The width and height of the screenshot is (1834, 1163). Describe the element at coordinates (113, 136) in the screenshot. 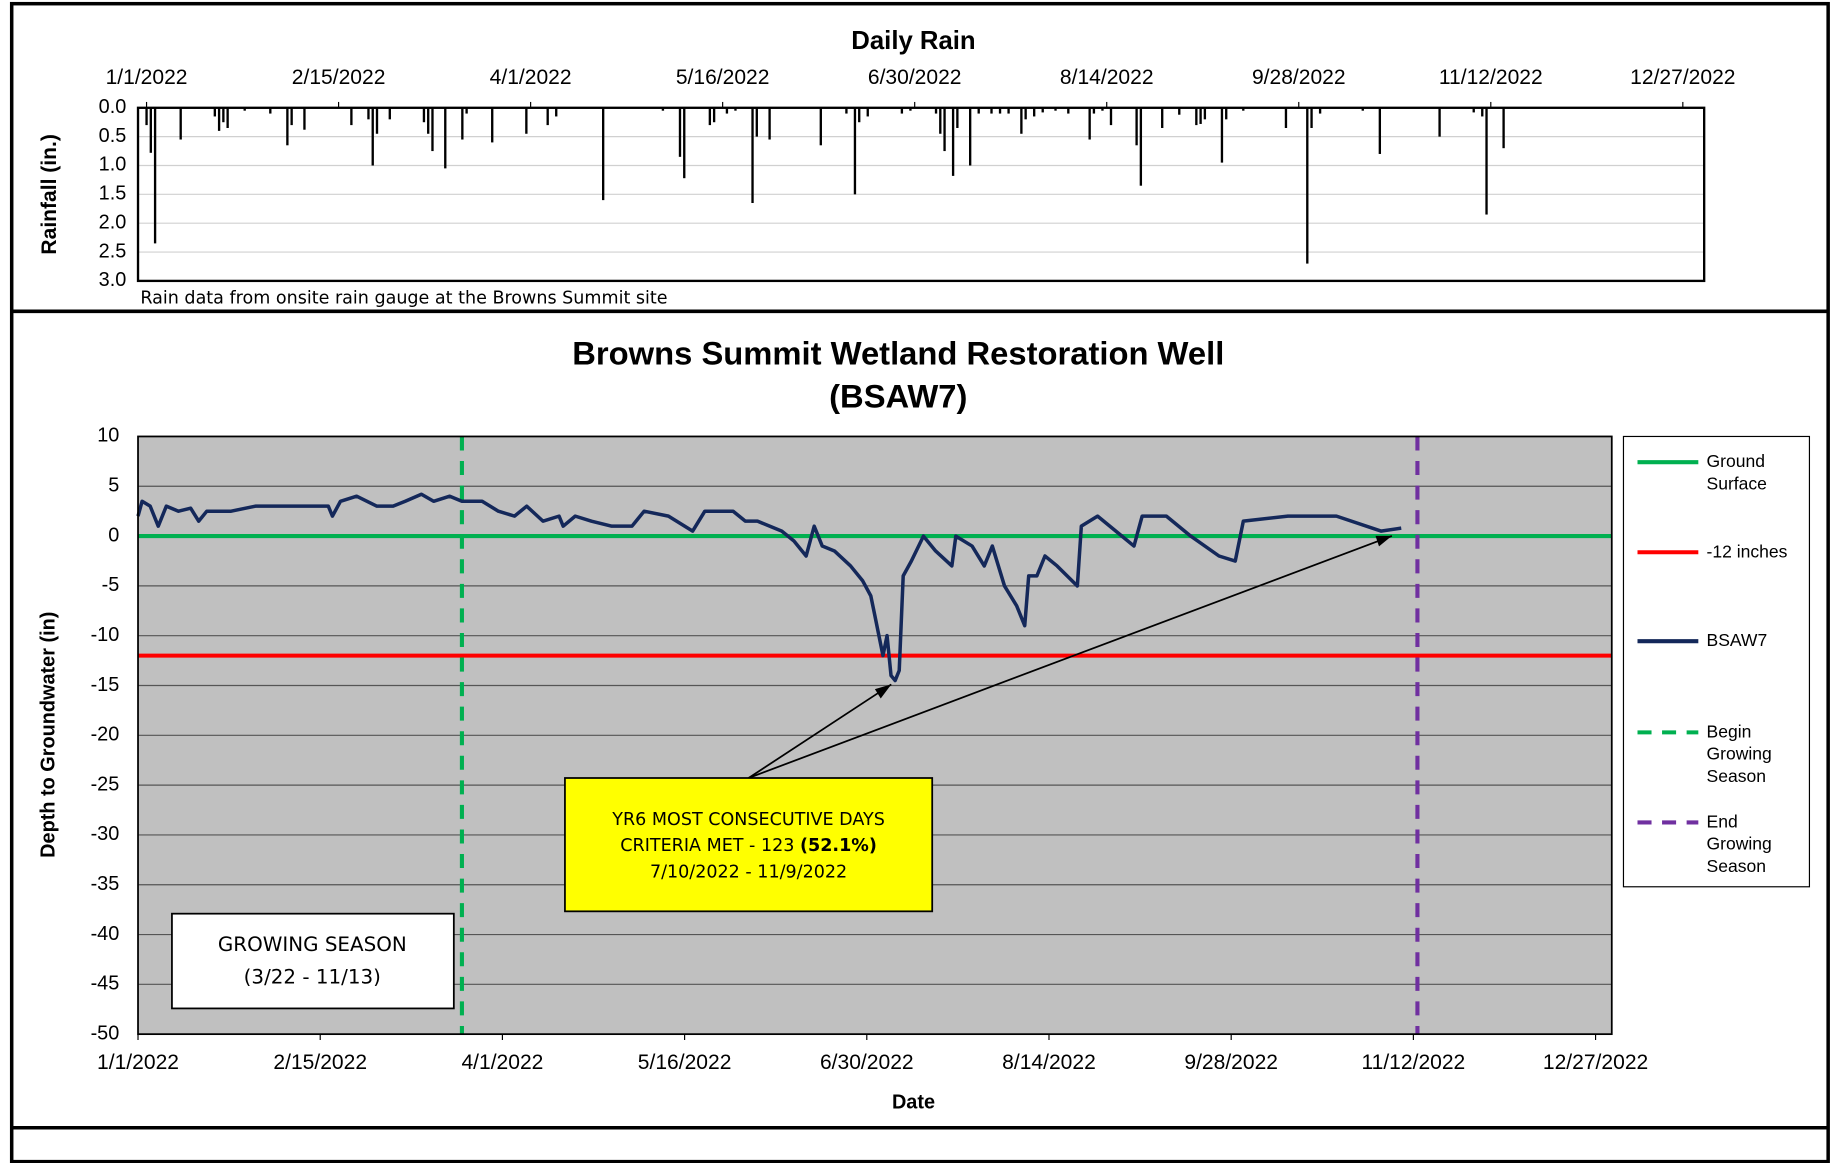

I see `y-tick-label: 0.5` at that location.